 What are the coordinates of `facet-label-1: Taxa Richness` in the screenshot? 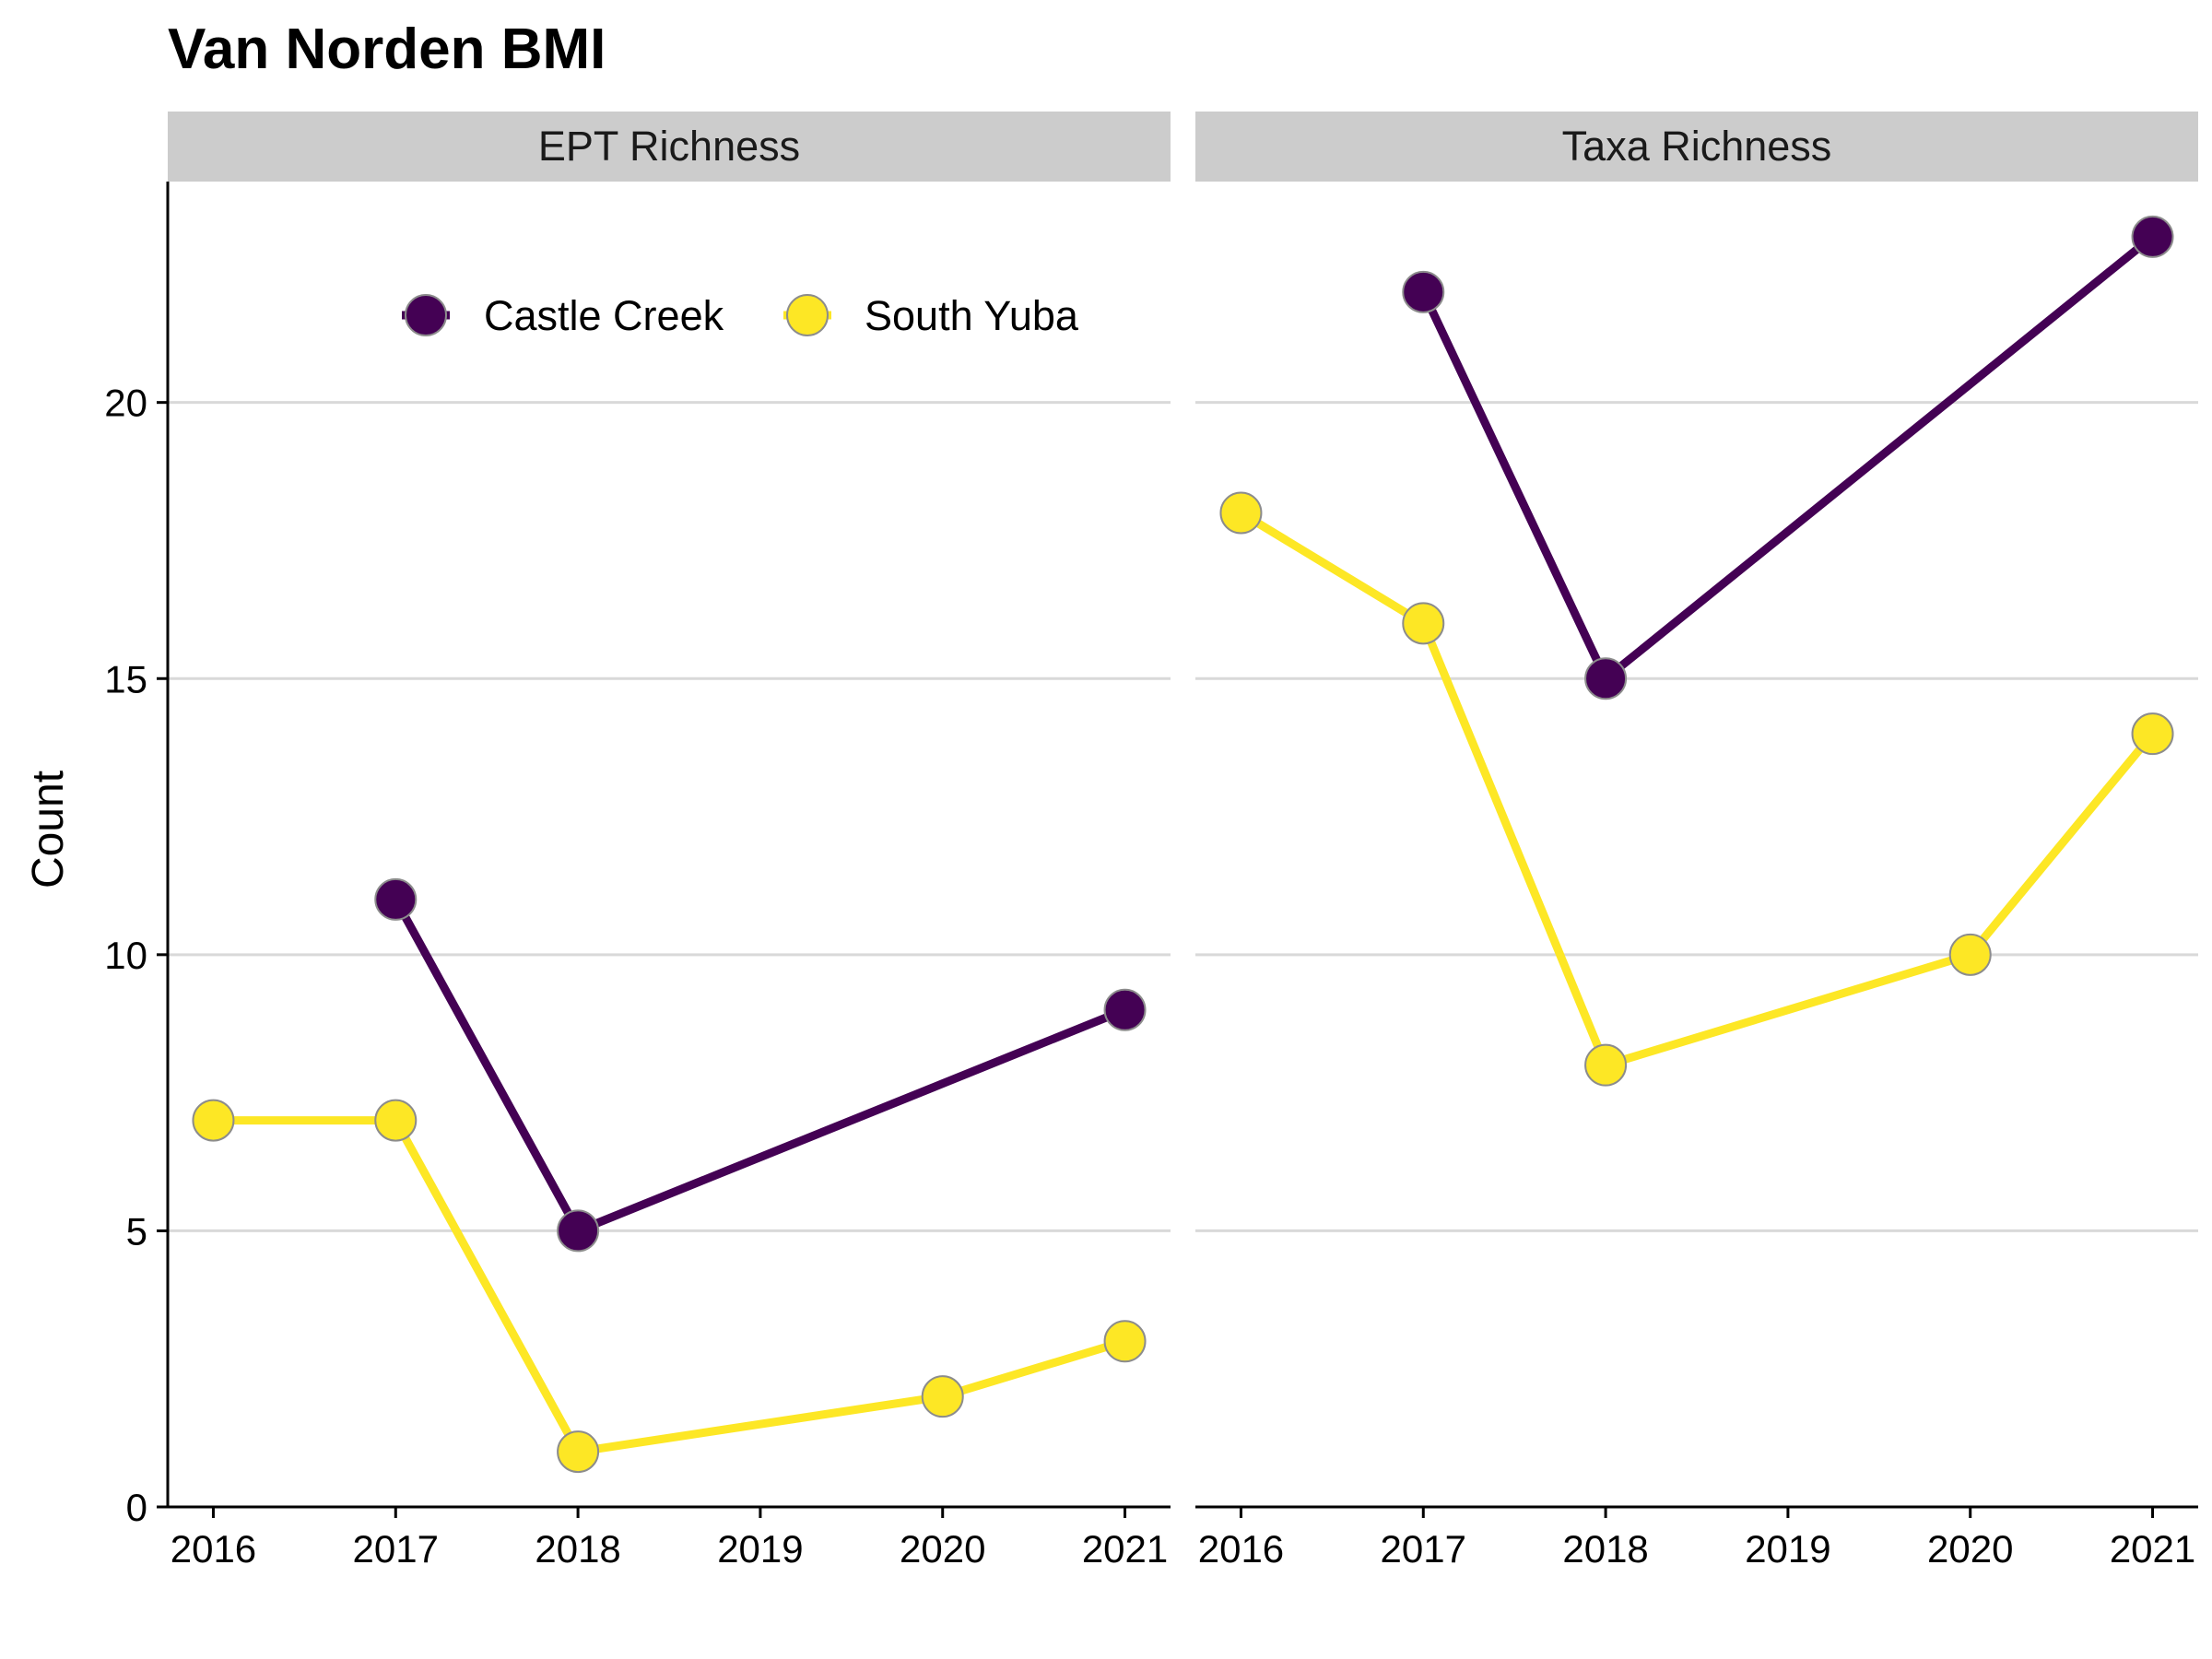 It's located at (1697, 146).